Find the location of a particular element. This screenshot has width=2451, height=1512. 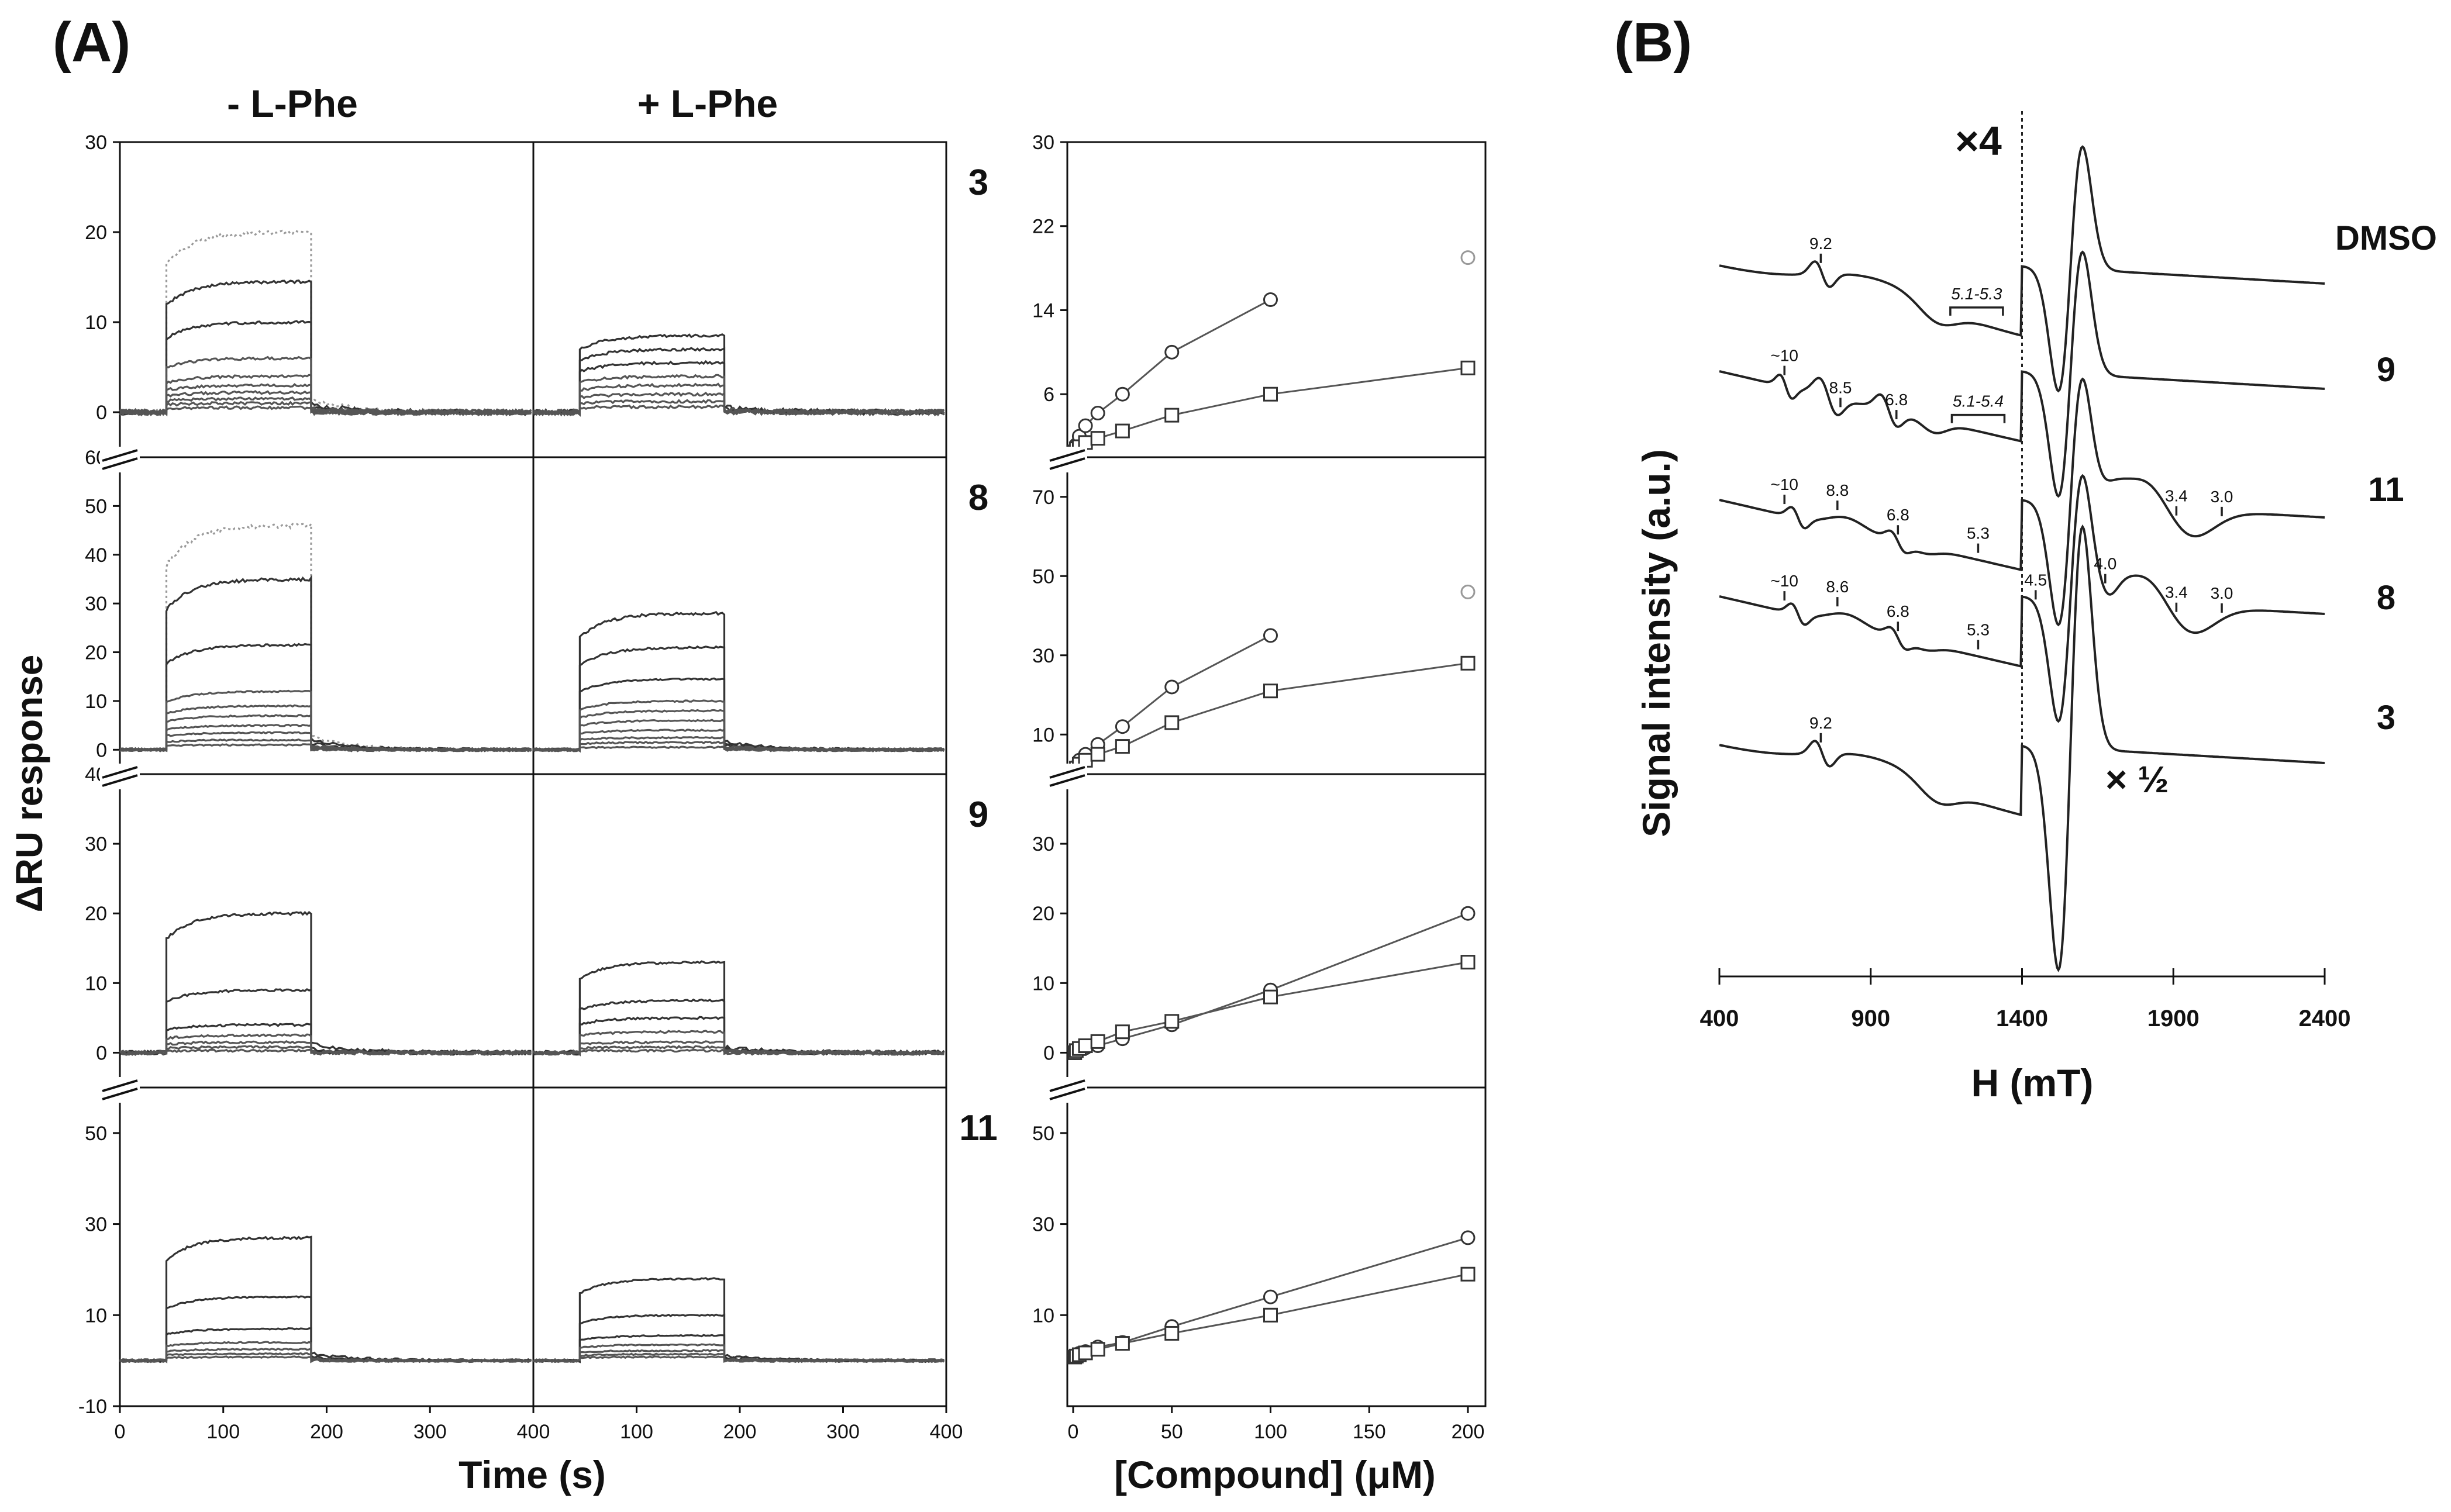

epr-gvalue-label: 5.1-5.4 is located at coordinates (1978, 401).